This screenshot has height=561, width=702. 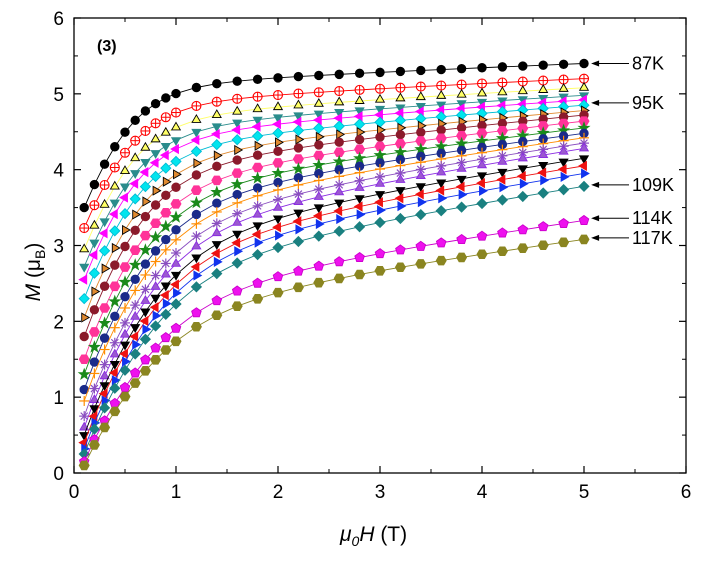 I want to click on x-axis-main: H, so click(x=367, y=534).